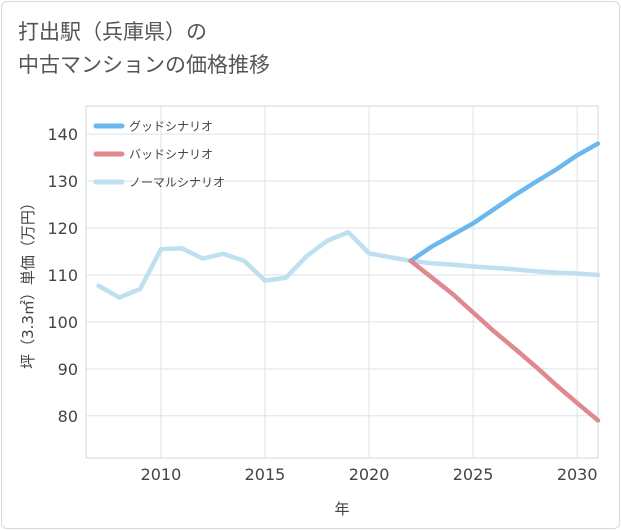 The height and width of the screenshot is (530, 621). Describe the element at coordinates (171, 155) in the screenshot. I see `legend-label-1: バッドシナリオ` at that location.